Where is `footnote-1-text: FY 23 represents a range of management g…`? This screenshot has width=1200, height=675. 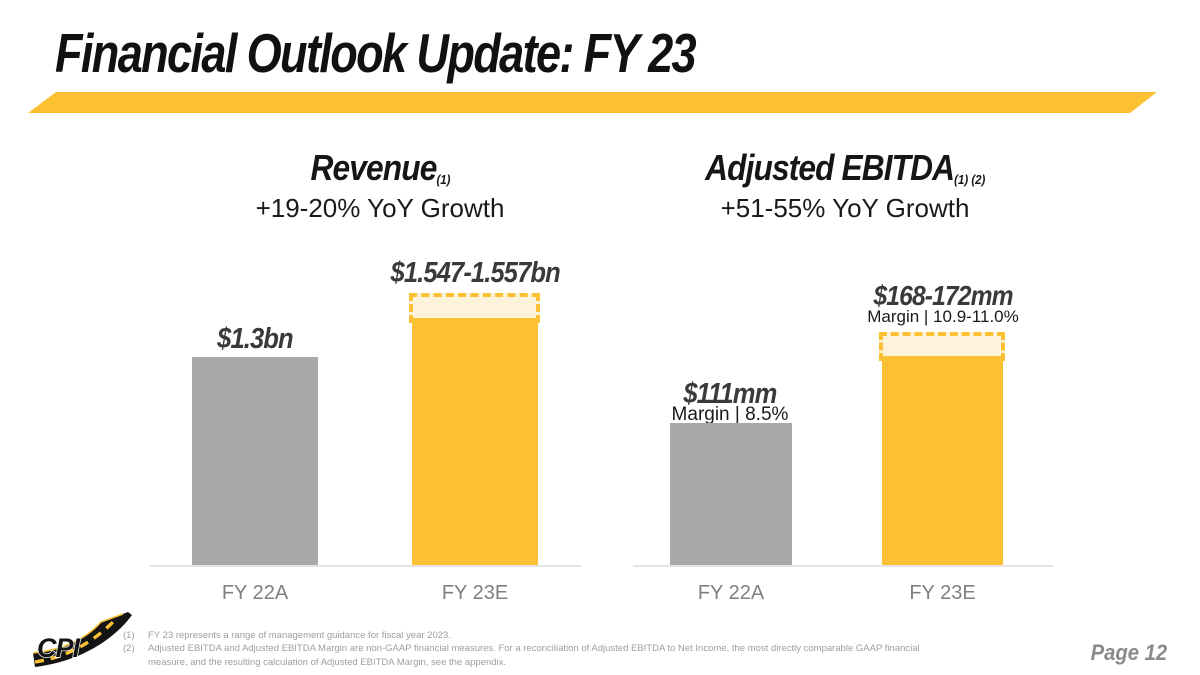
footnote-1-text: FY 23 represents a range of management g… is located at coordinates (299, 635).